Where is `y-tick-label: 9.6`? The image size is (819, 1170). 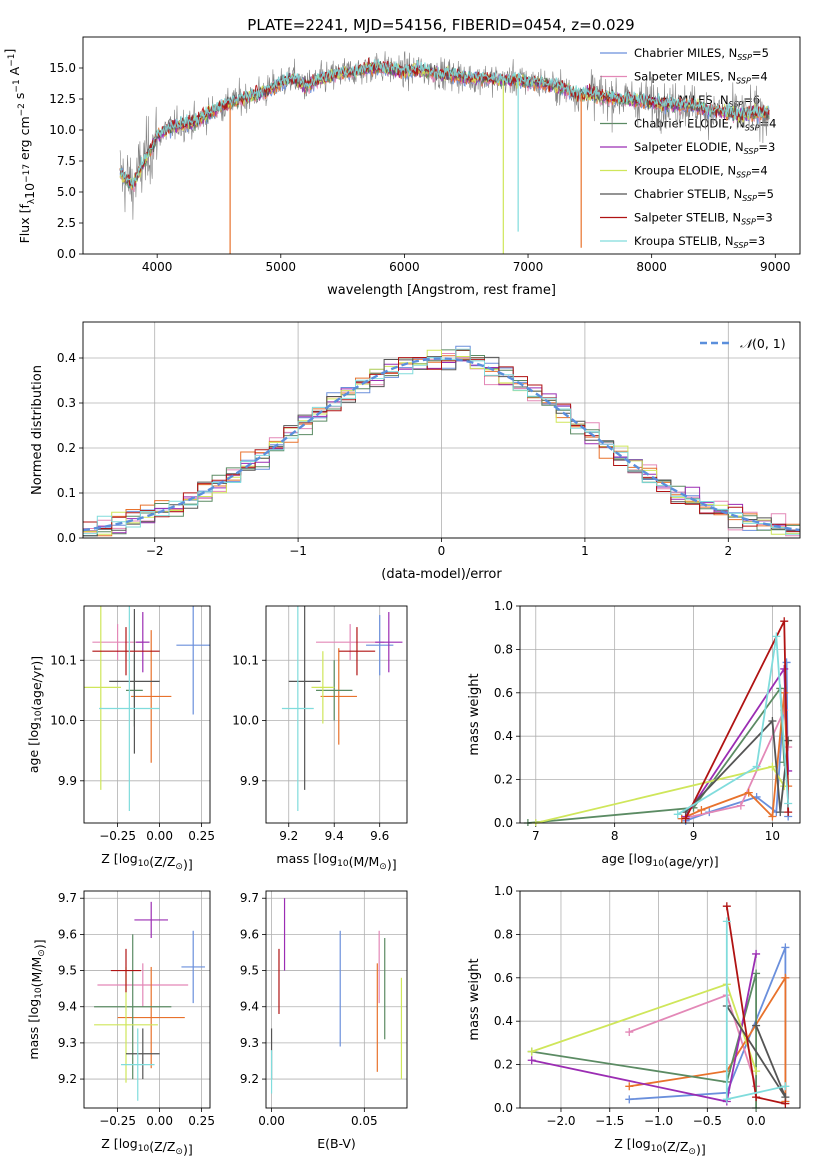
y-tick-label: 9.6 is located at coordinates (249, 934).